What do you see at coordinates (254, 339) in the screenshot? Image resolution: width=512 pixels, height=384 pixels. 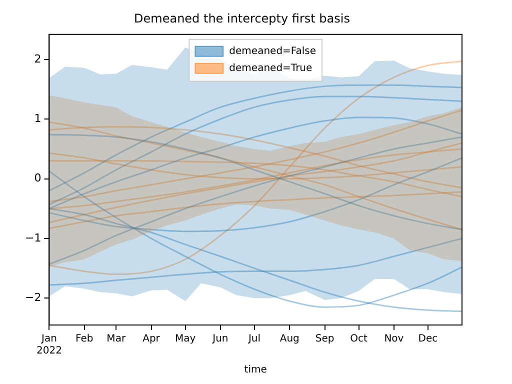 I see `x-tick-label: Jul` at bounding box center [254, 339].